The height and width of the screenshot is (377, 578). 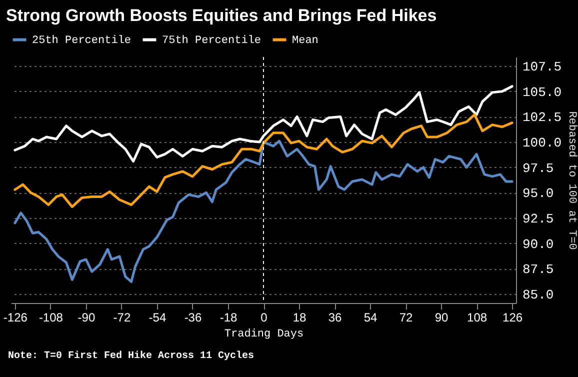 I want to click on x-tick-label: 108, so click(x=477, y=317).